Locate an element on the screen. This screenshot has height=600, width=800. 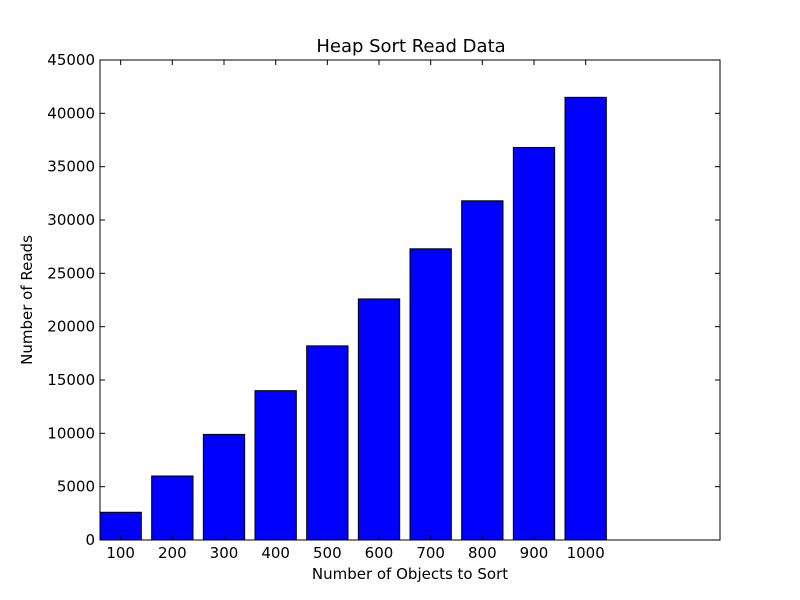
x-tick-label: 400 is located at coordinates (275, 553).